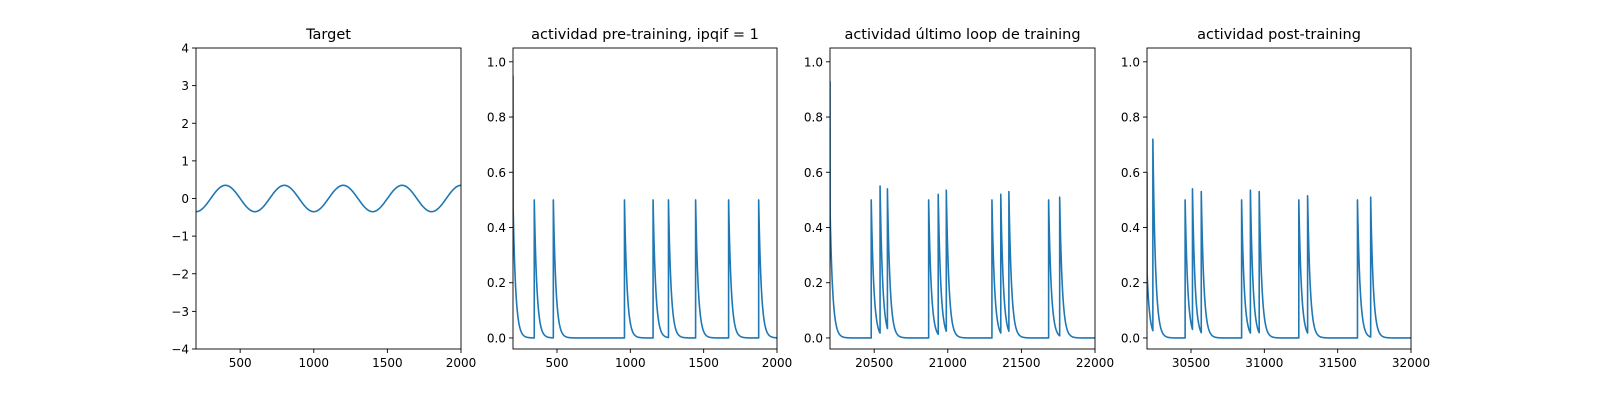 This screenshot has height=400, width=1600. What do you see at coordinates (874, 363) in the screenshot?
I see `x-tick-label: 20500` at bounding box center [874, 363].